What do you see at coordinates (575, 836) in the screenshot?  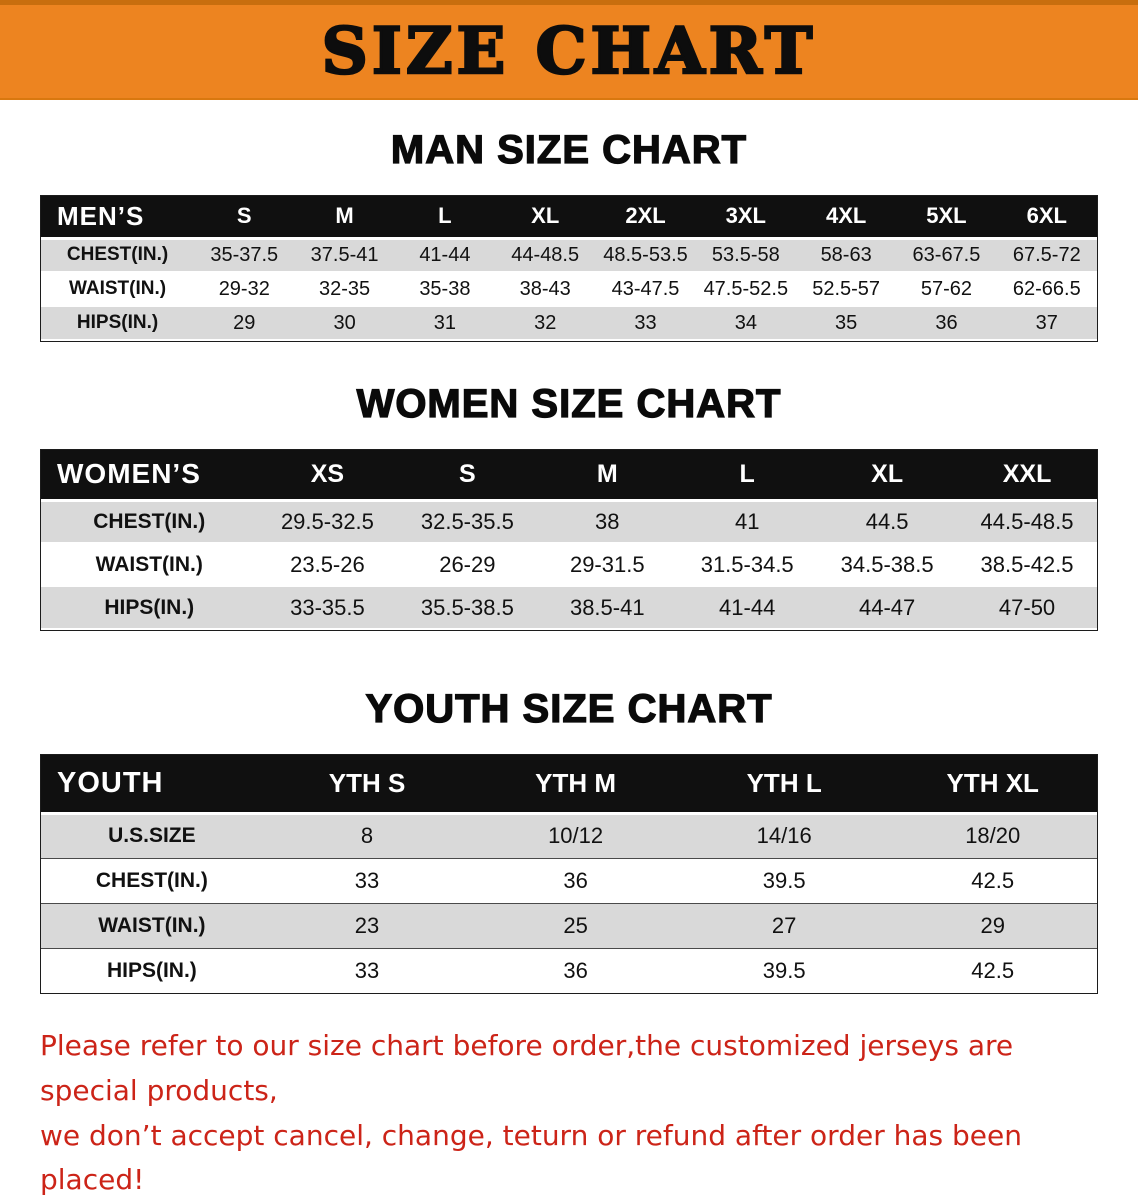 I see `value-cell: 10/12` at bounding box center [575, 836].